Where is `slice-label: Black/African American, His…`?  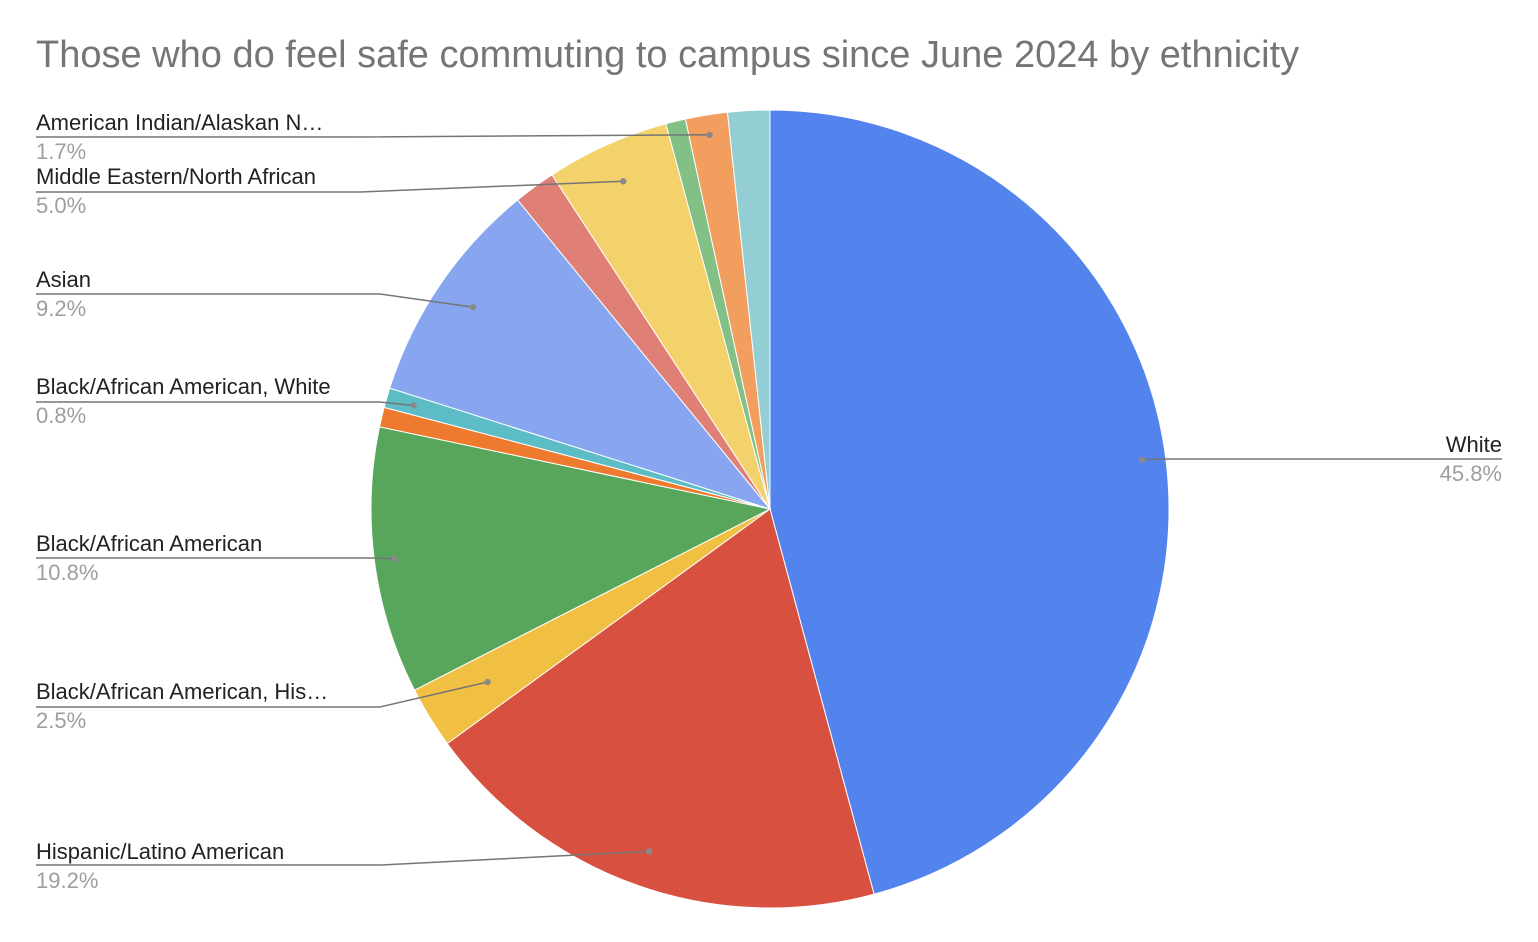 slice-label: Black/African American, His… is located at coordinates (182, 691).